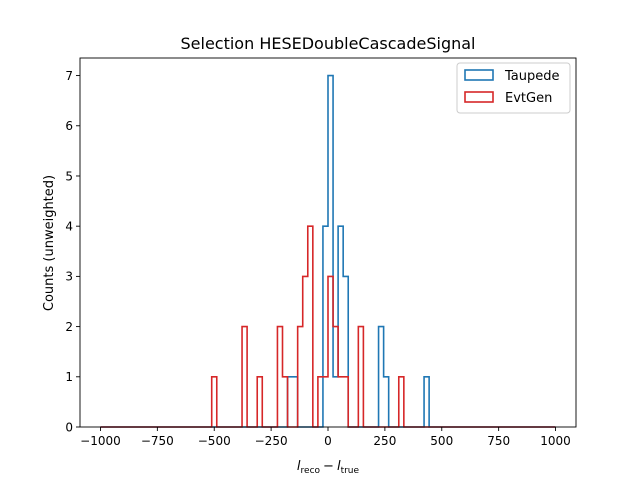  Describe the element at coordinates (339, 466) in the screenshot. I see `x-label-symbol-2: l` at that location.